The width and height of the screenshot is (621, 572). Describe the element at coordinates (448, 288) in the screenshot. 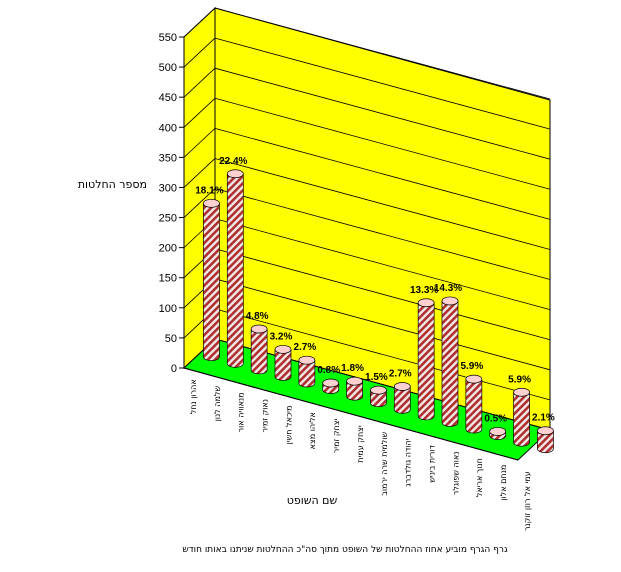

I see `percent-label: 14.3%` at that location.